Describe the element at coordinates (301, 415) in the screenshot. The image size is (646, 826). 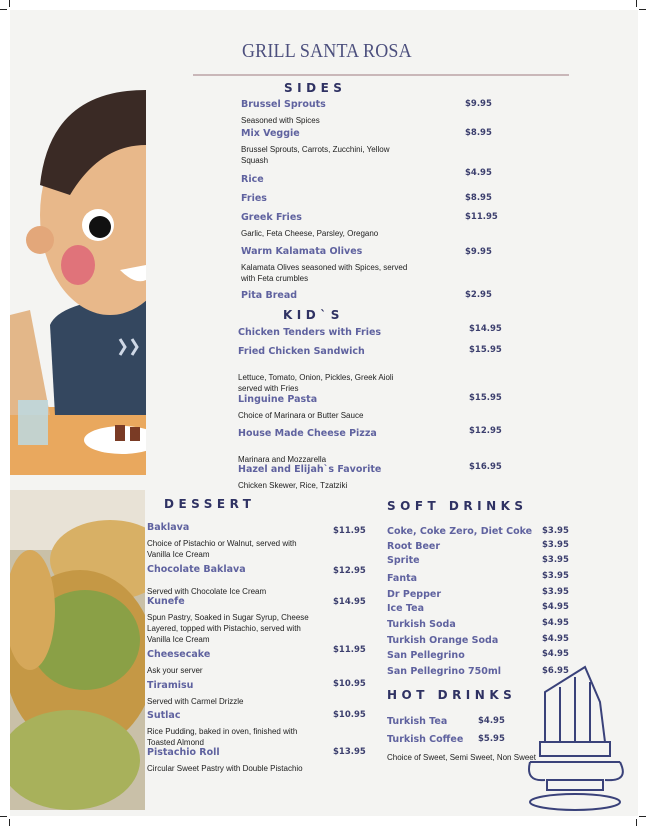
I see `item-description: Choice of Marinara or Butter Sauce` at that location.